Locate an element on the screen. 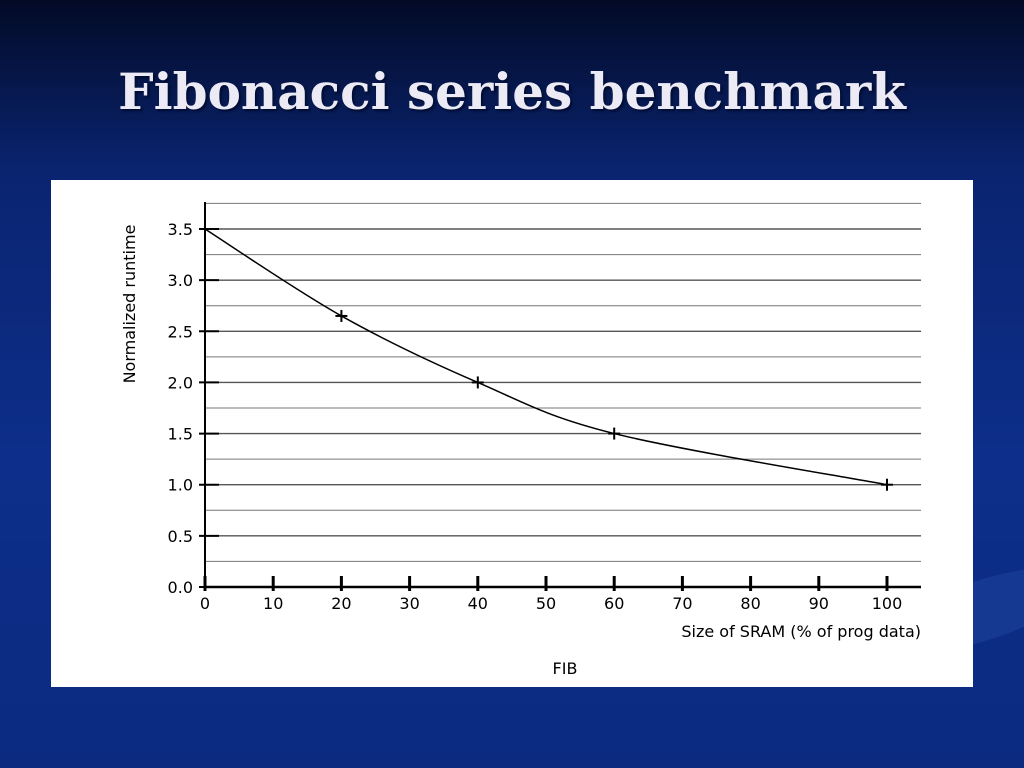  y-tick-label: 1.5 is located at coordinates (180, 434).